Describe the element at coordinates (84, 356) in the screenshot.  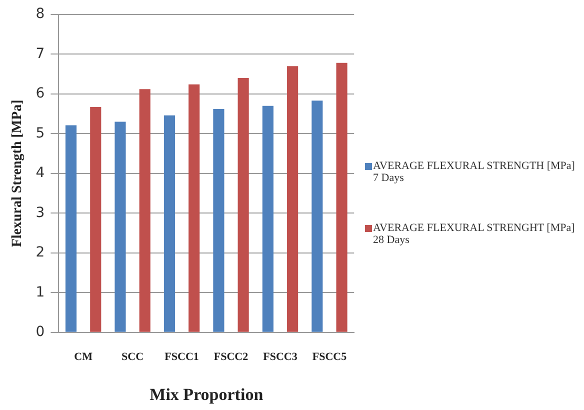
I see `x-tick-label: CM` at that location.